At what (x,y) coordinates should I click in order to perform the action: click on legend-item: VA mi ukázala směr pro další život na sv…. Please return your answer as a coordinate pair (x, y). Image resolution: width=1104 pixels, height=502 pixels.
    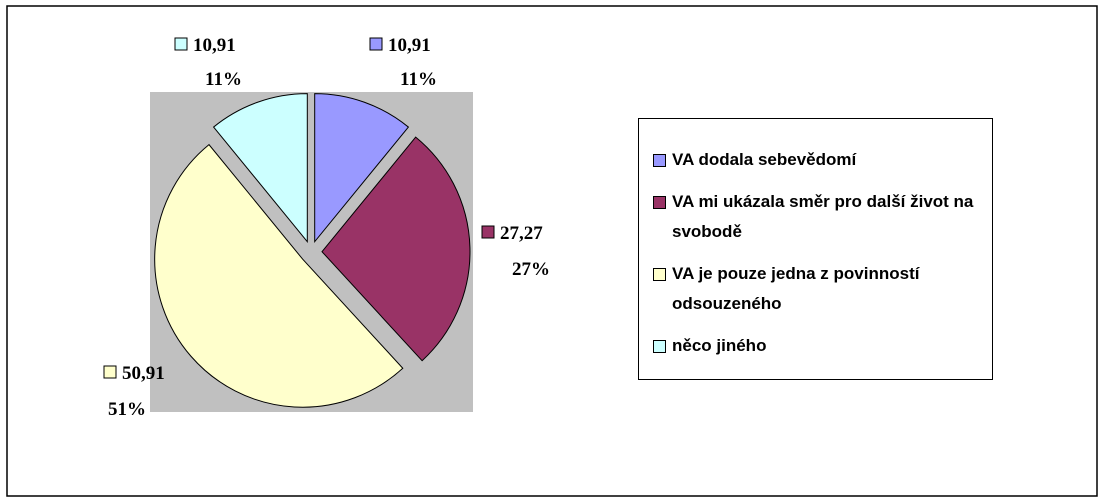
    Looking at the image, I should click on (818, 217).